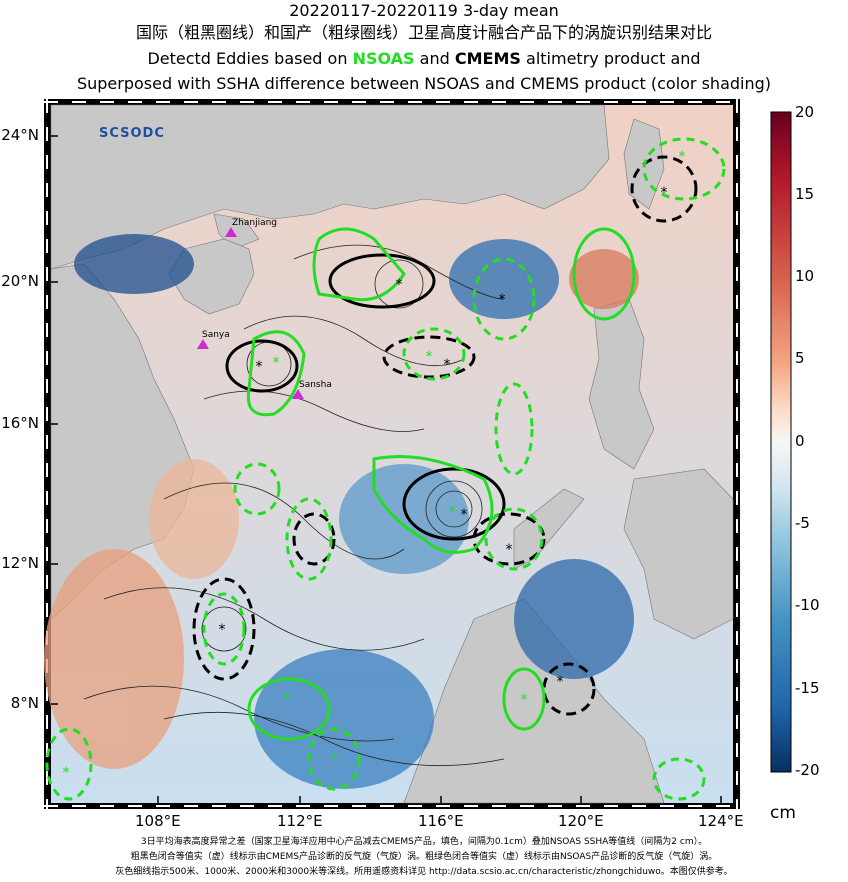  What do you see at coordinates (300, 821) in the screenshot?
I see `lon-label: 112°E` at bounding box center [300, 821].